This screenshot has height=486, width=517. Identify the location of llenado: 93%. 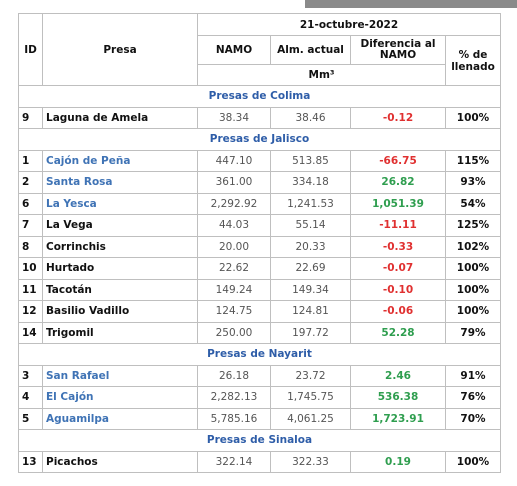
(473, 182).